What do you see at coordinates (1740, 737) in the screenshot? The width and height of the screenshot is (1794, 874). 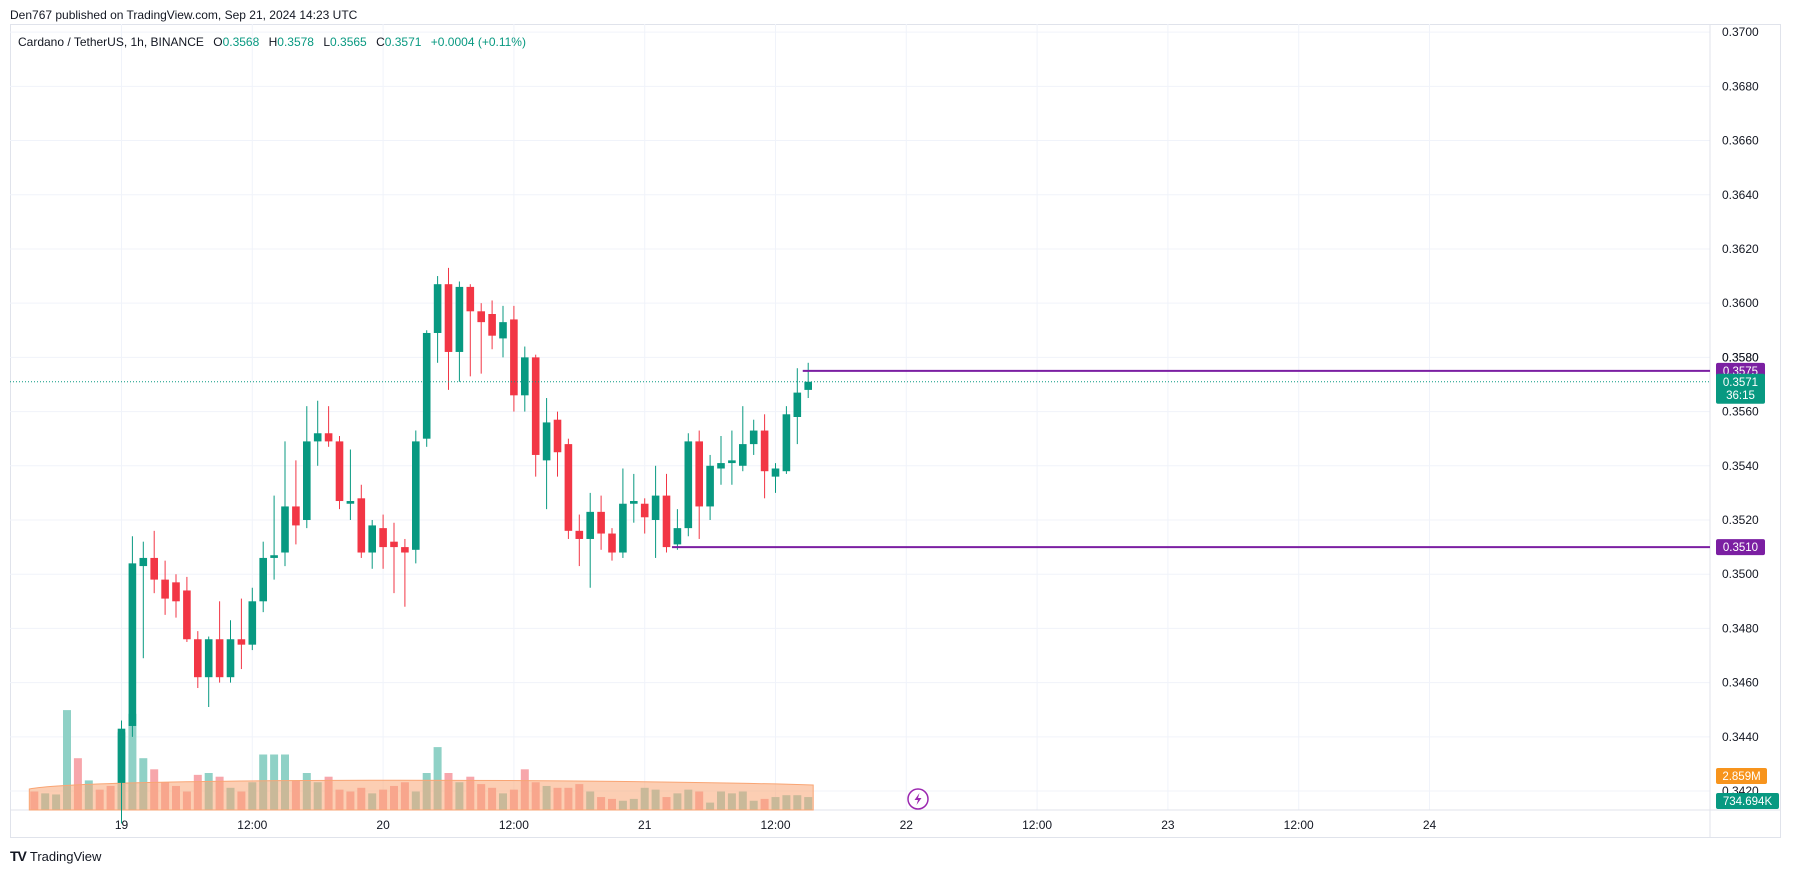 I see `y-axis-tick-label: 0.3440` at bounding box center [1740, 737].